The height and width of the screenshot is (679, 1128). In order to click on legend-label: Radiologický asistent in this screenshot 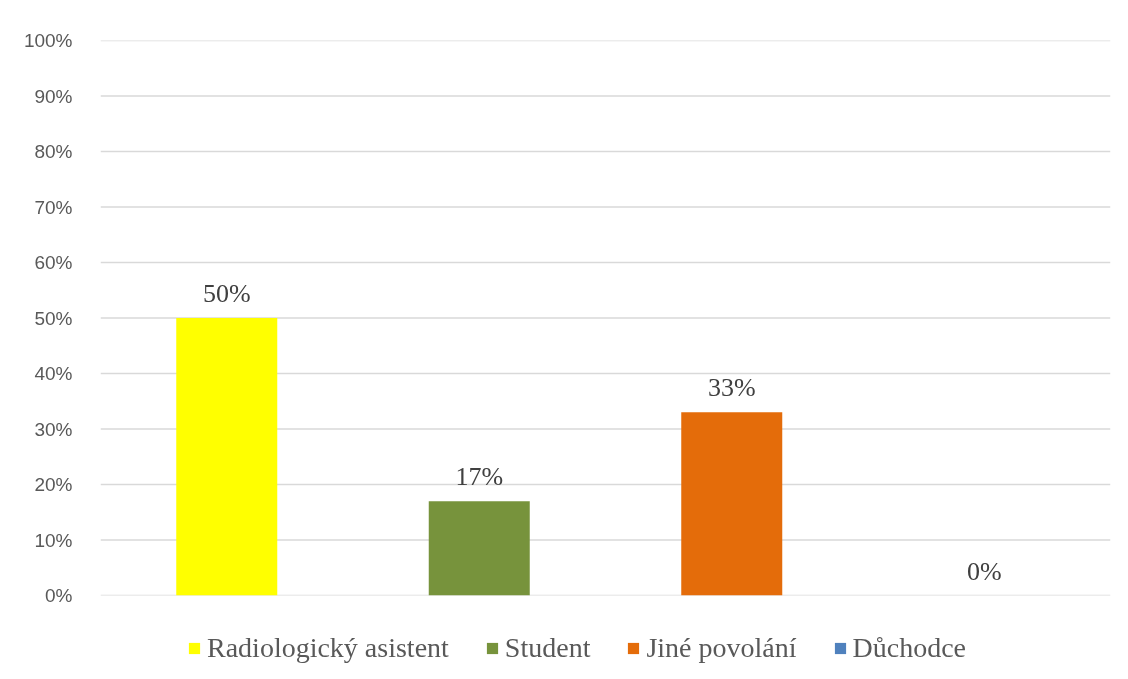, I will do `click(328, 648)`.